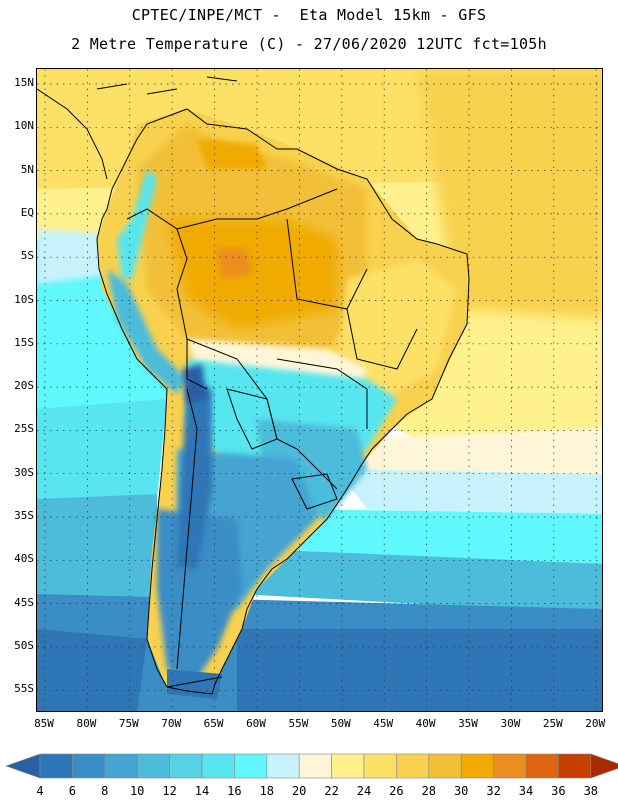  What do you see at coordinates (493, 791) in the screenshot?
I see `colorbar-label-32: 32` at bounding box center [493, 791].